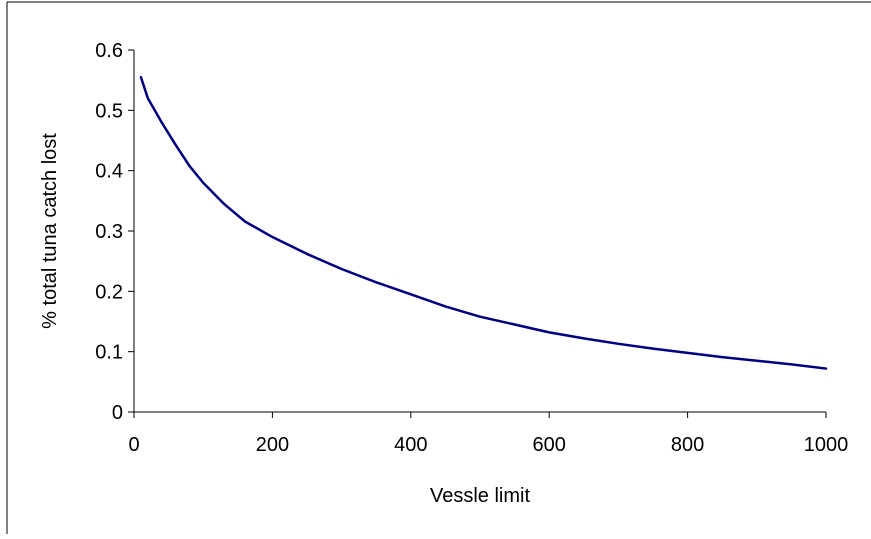  What do you see at coordinates (826, 445) in the screenshot?
I see `x-tick-label: 1000` at bounding box center [826, 445].